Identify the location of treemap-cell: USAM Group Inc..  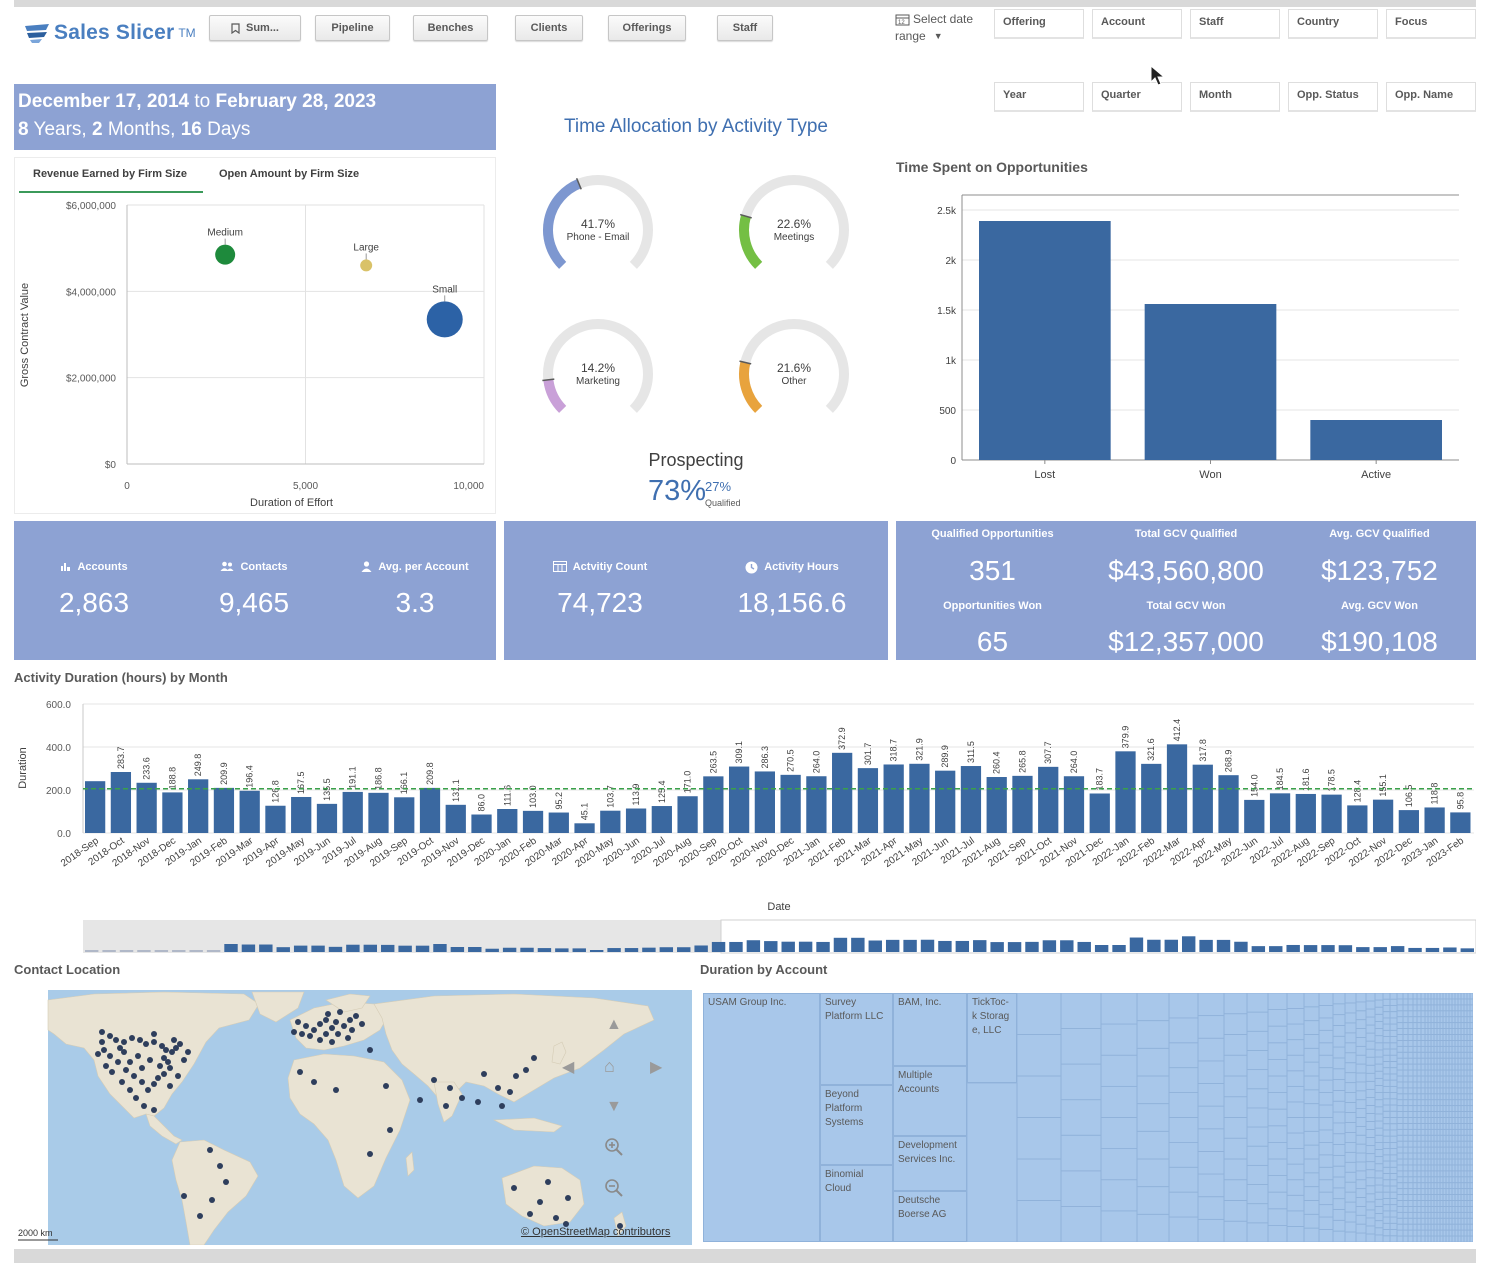
(761, 1117).